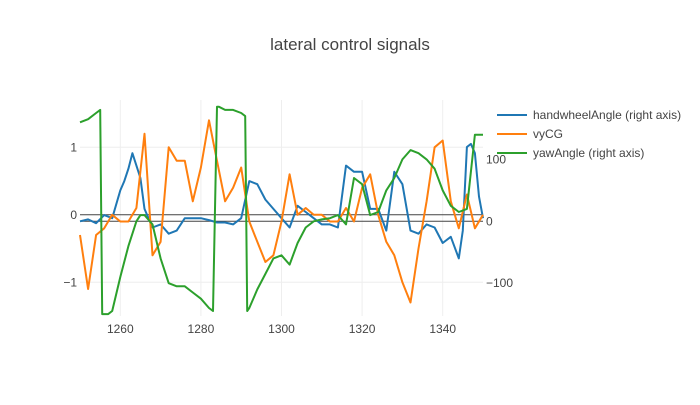 The width and height of the screenshot is (700, 405). I want to click on x-tick-label: 1340, so click(442, 329).